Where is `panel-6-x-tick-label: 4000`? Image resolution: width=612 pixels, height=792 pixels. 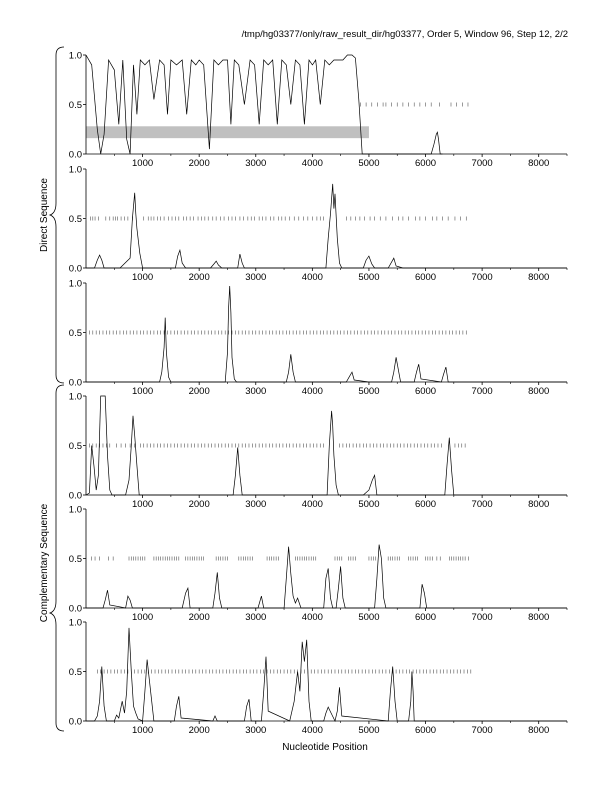
panel-6-x-tick-label: 4000 is located at coordinates (312, 730).